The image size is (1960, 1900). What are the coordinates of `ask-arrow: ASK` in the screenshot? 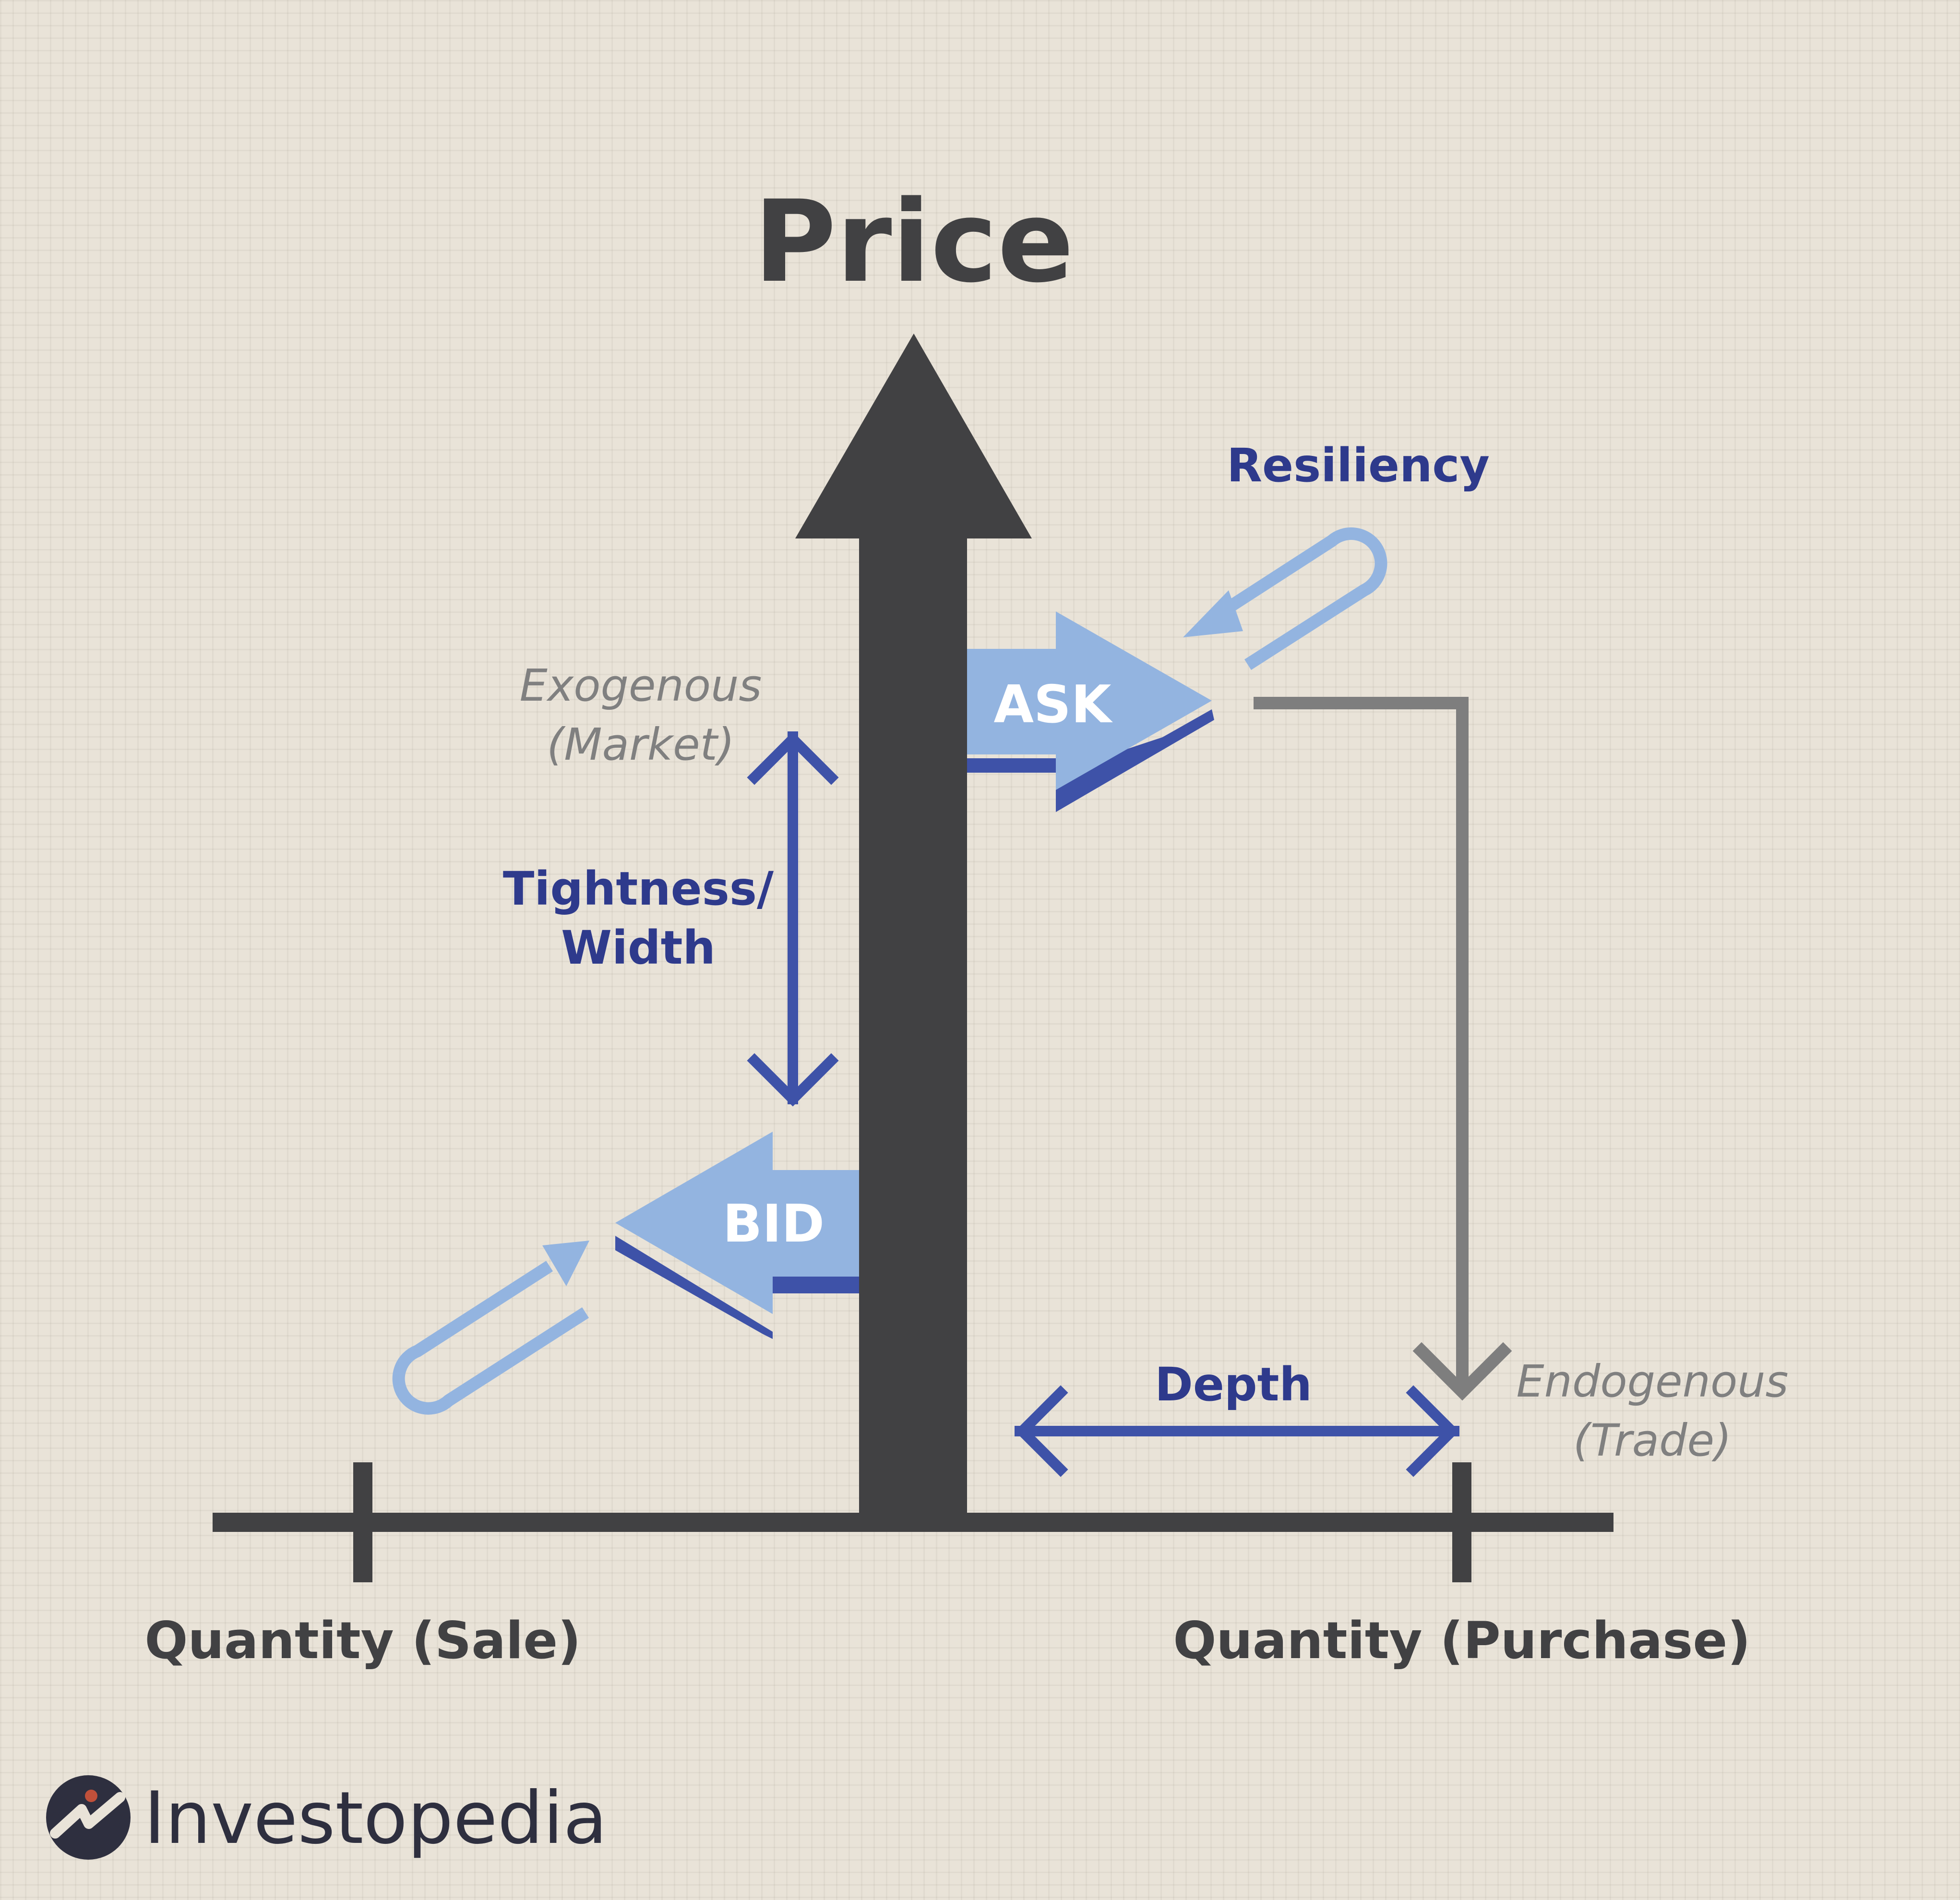 It's located at (1090, 711).